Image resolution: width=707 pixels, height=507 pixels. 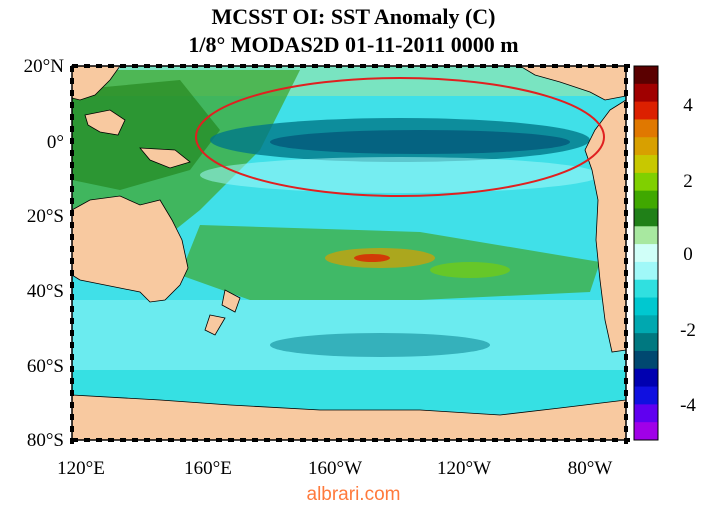 What do you see at coordinates (464, 468) in the screenshot?
I see `lon-label-120w: 120°W` at bounding box center [464, 468].